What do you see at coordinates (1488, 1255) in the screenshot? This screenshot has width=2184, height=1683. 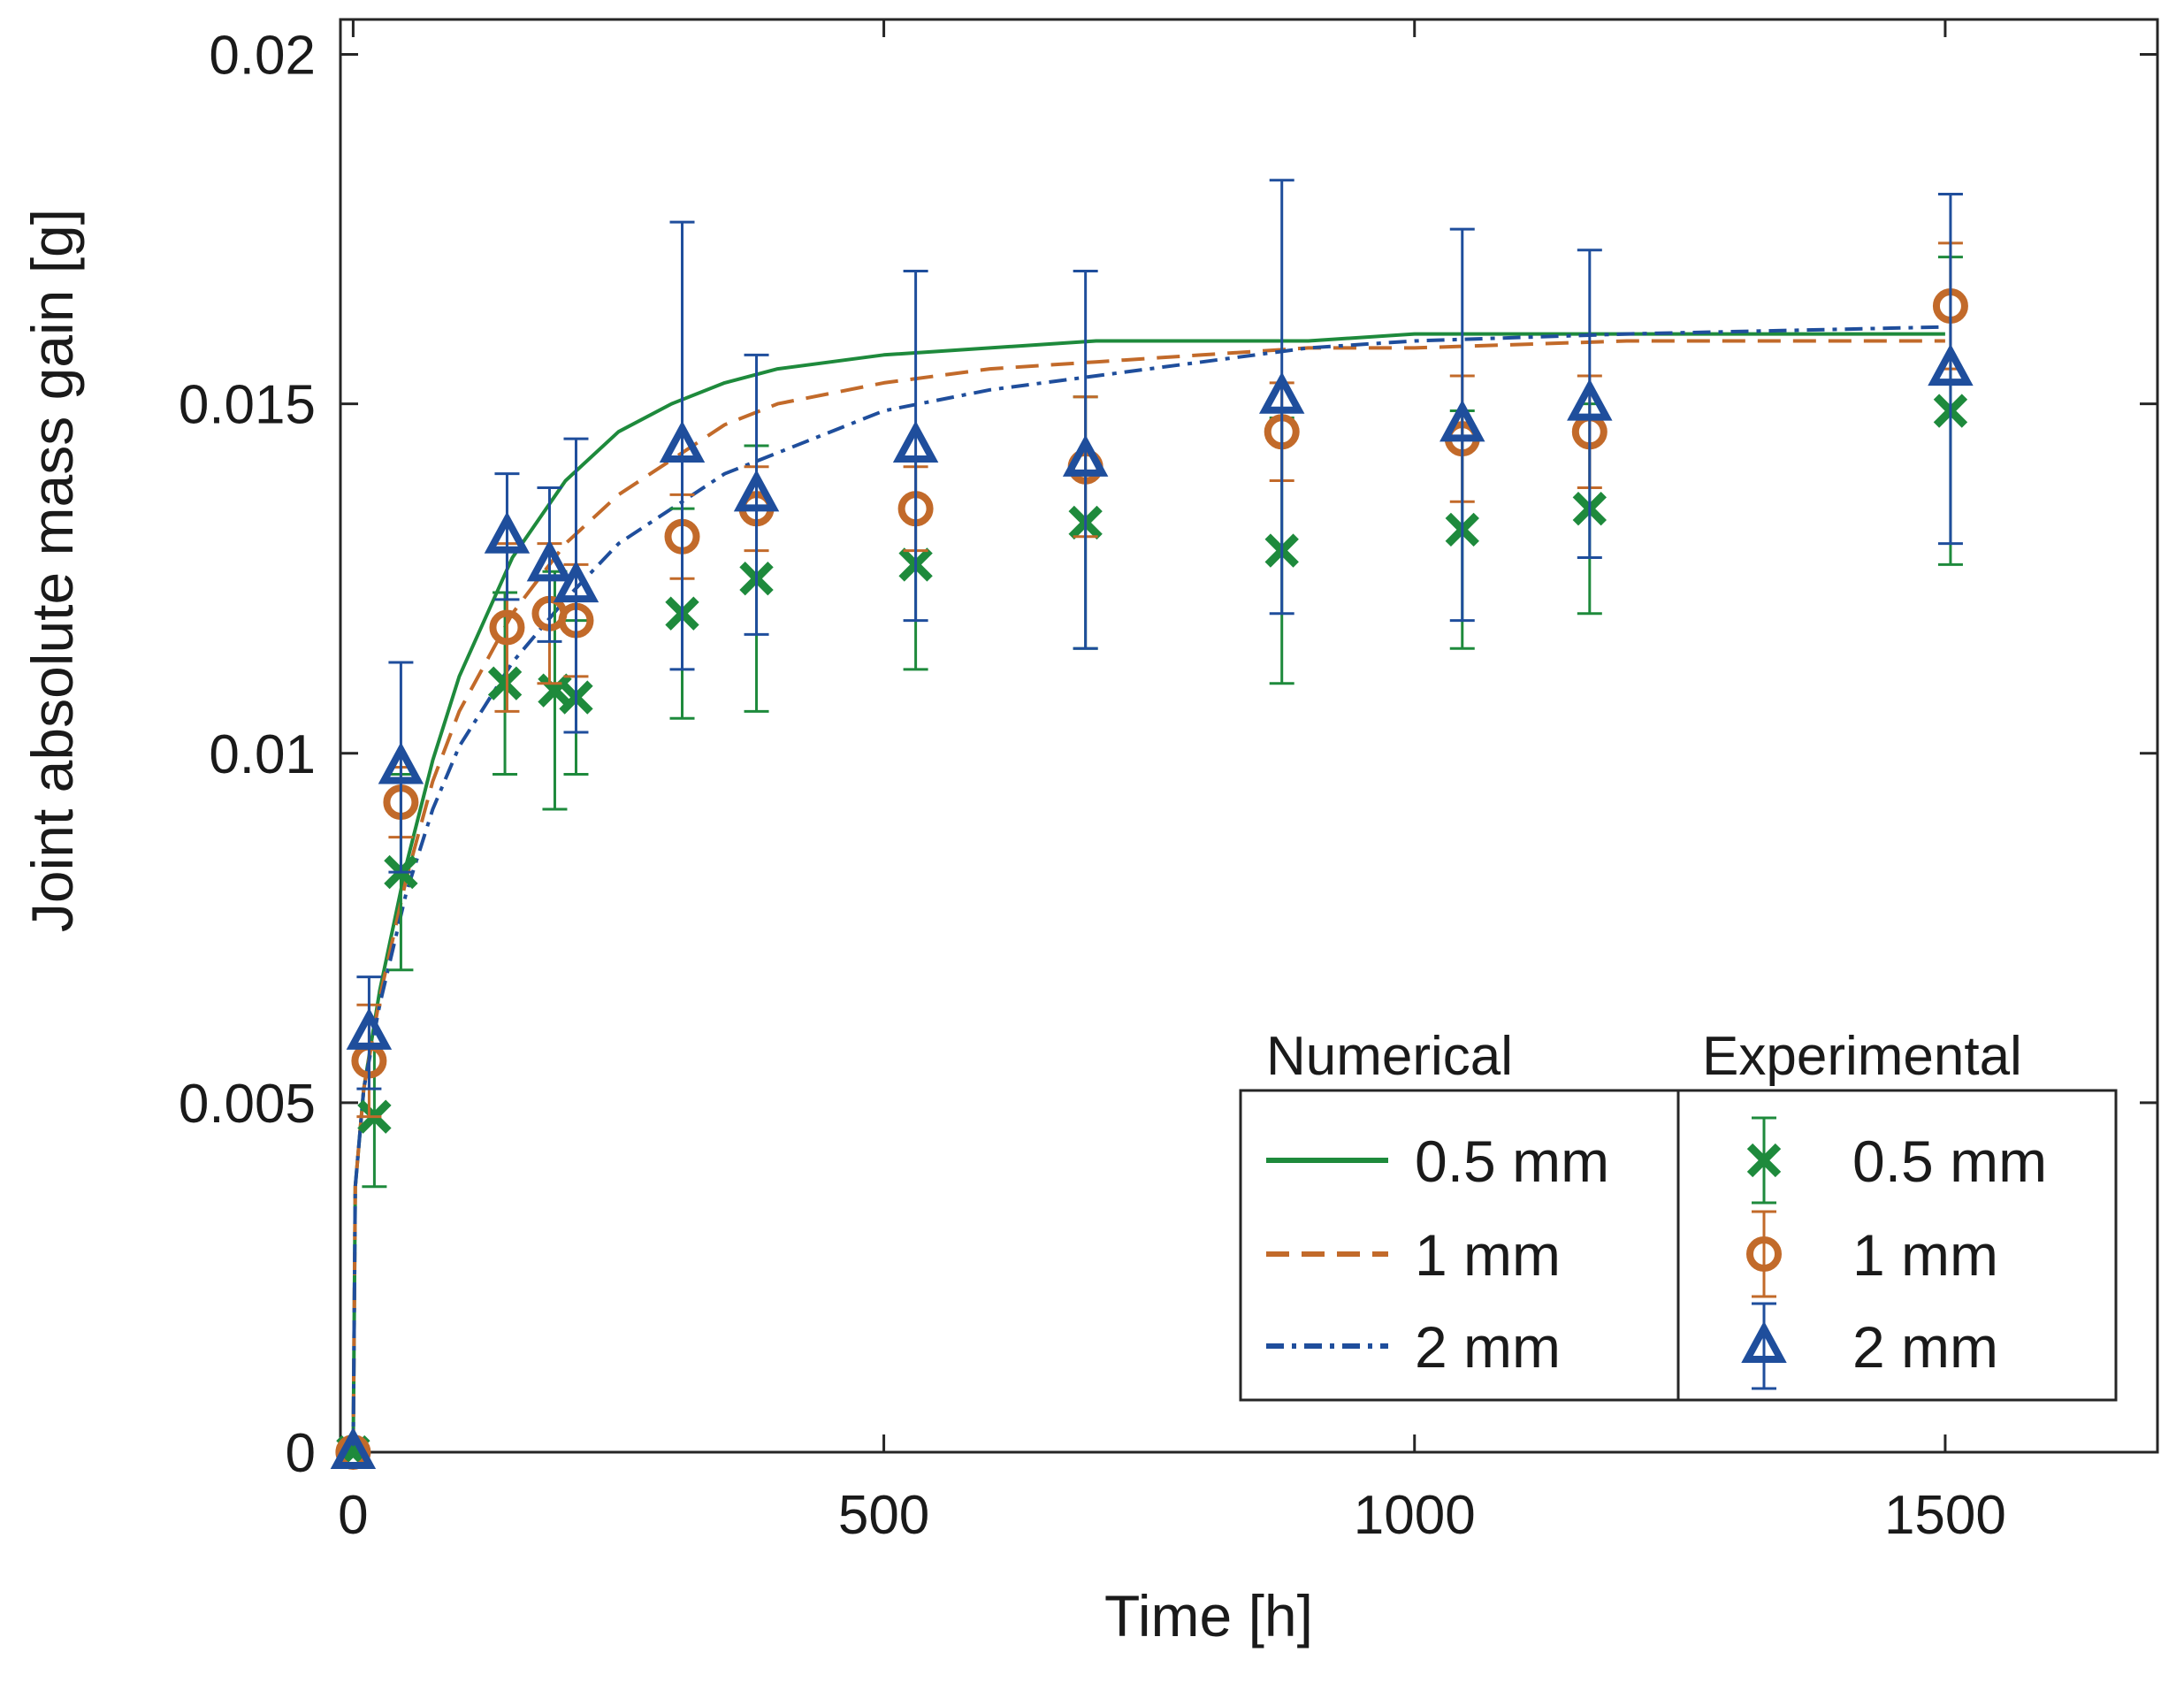 I see `legend-label-numerical: 1 mm` at bounding box center [1488, 1255].